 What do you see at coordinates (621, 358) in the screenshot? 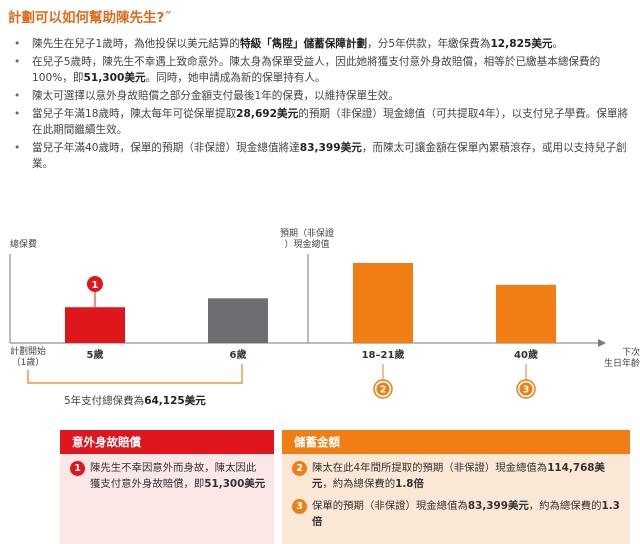
I see `axis-end-label: 下次 生日年齡` at bounding box center [621, 358].